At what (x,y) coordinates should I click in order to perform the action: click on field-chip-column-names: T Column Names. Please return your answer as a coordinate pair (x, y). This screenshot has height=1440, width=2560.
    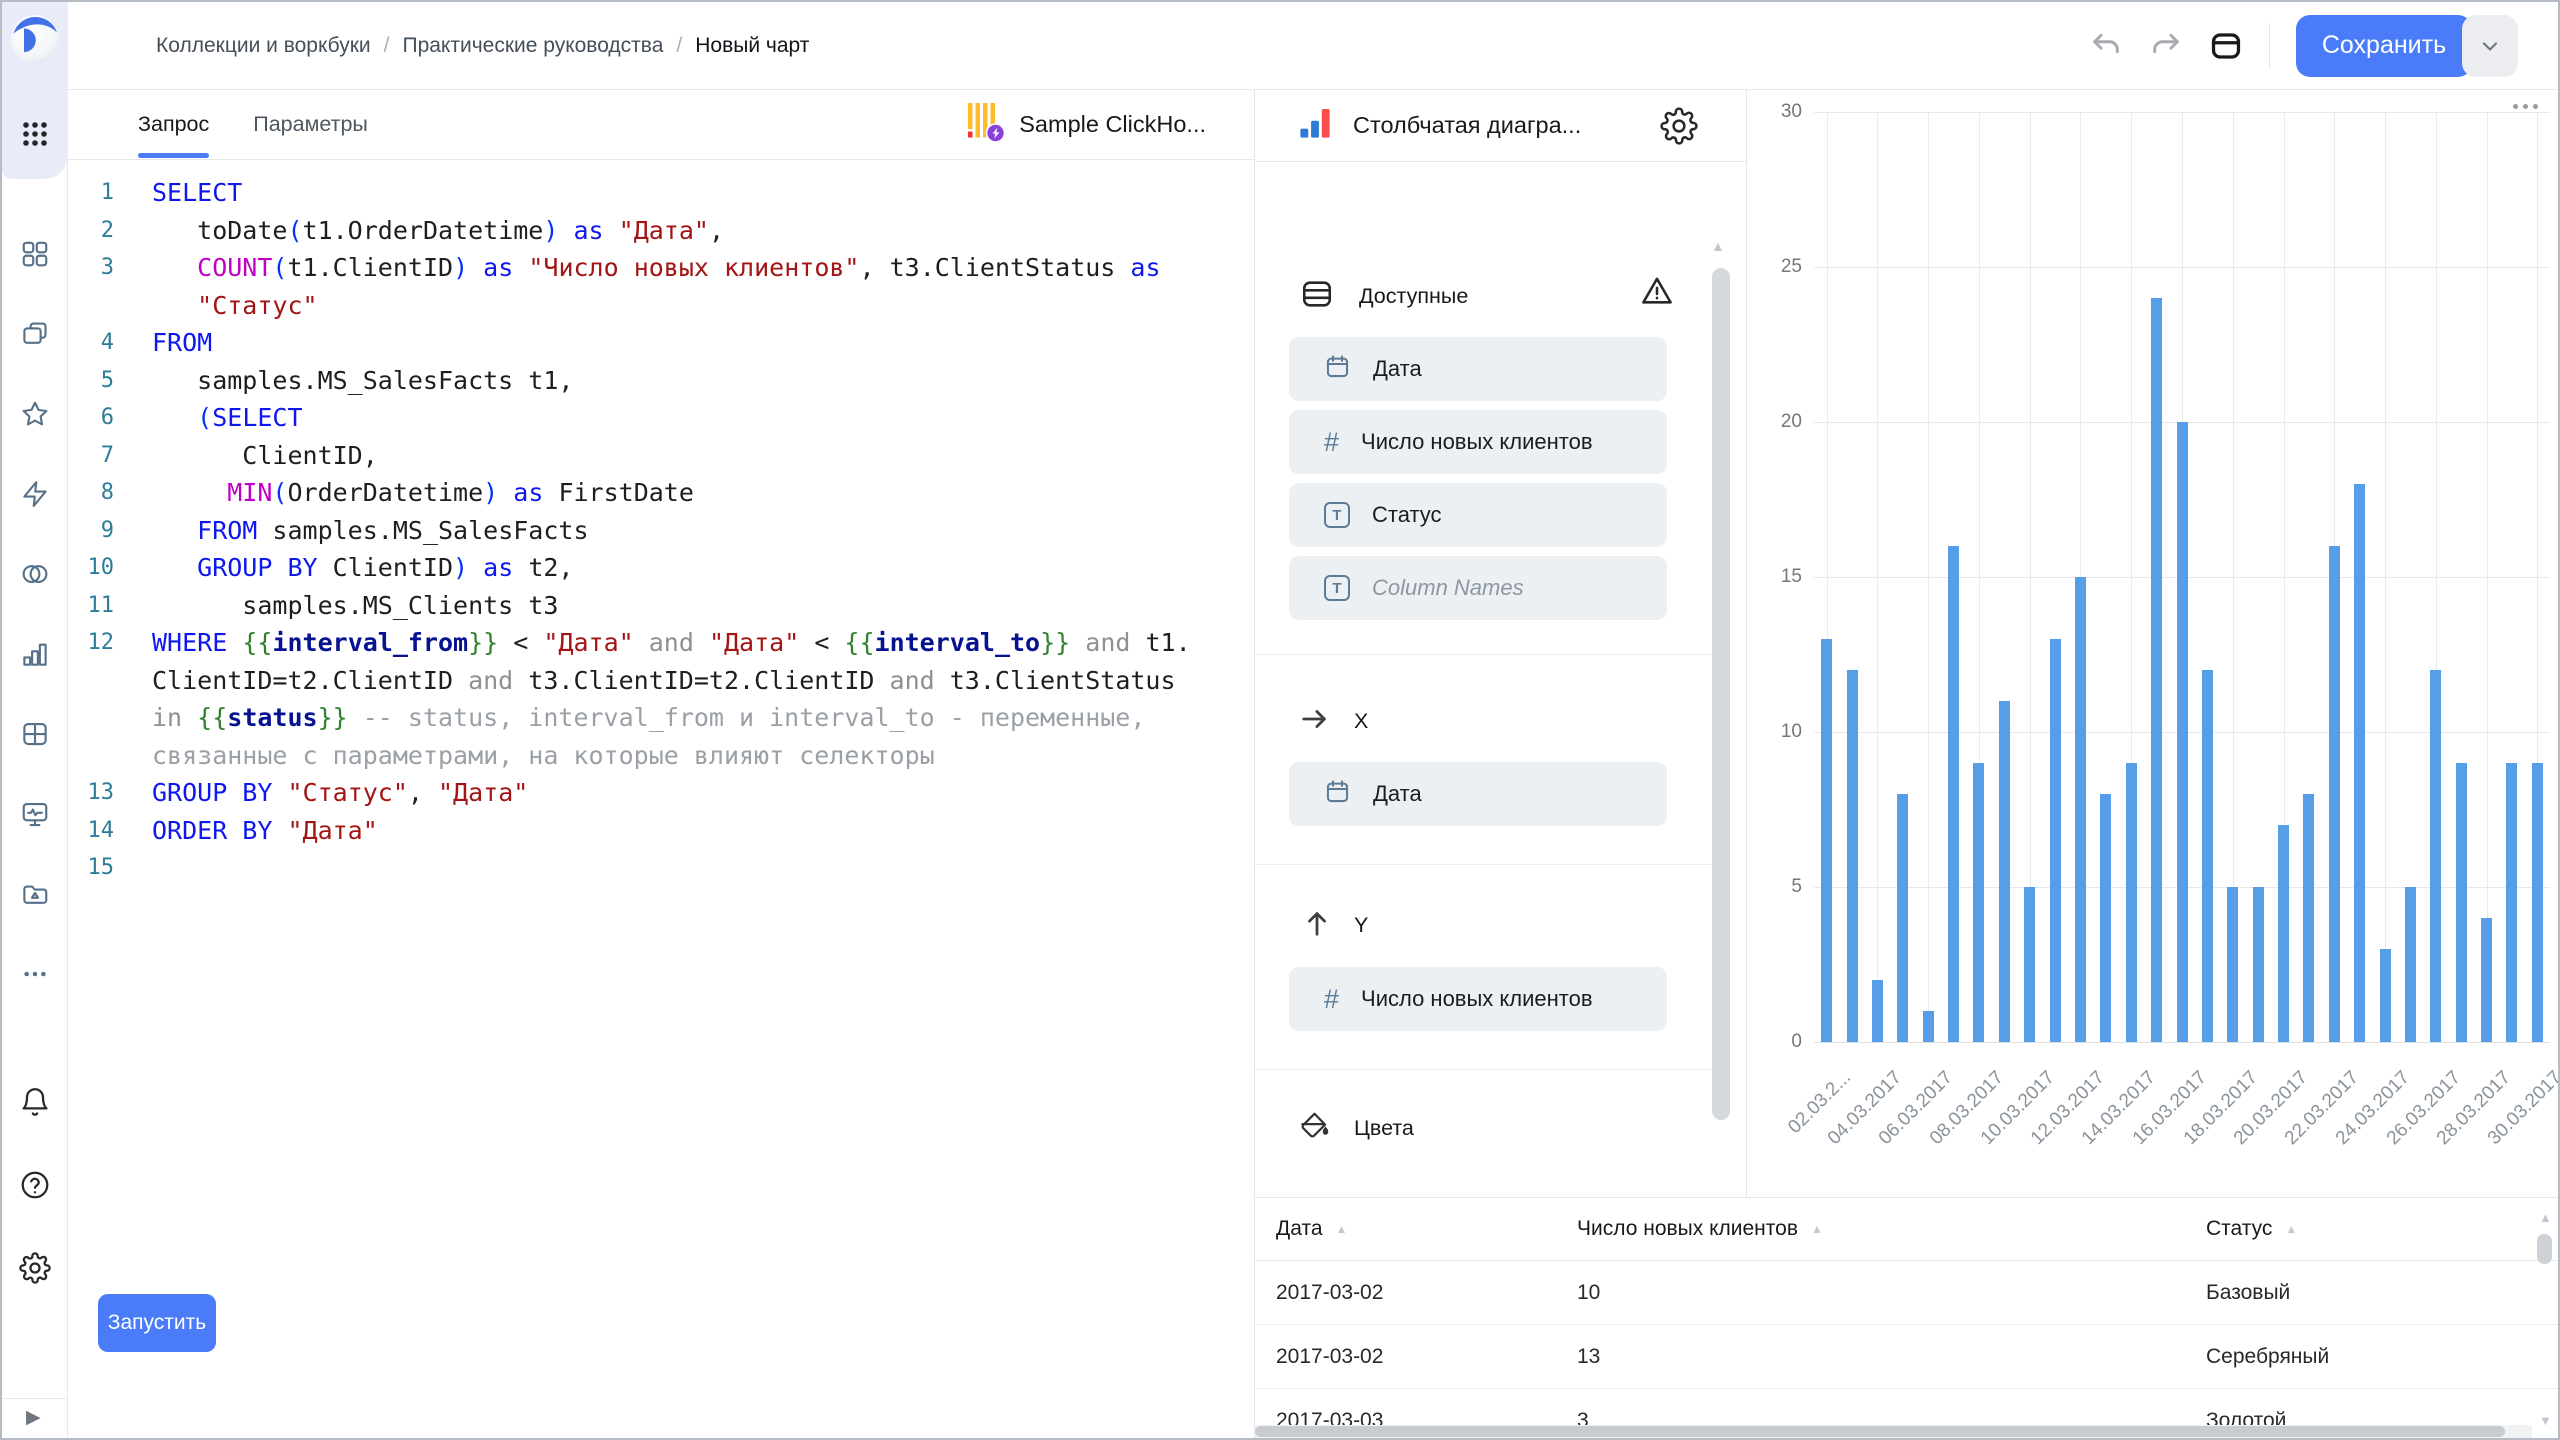
    Looking at the image, I should click on (1478, 588).